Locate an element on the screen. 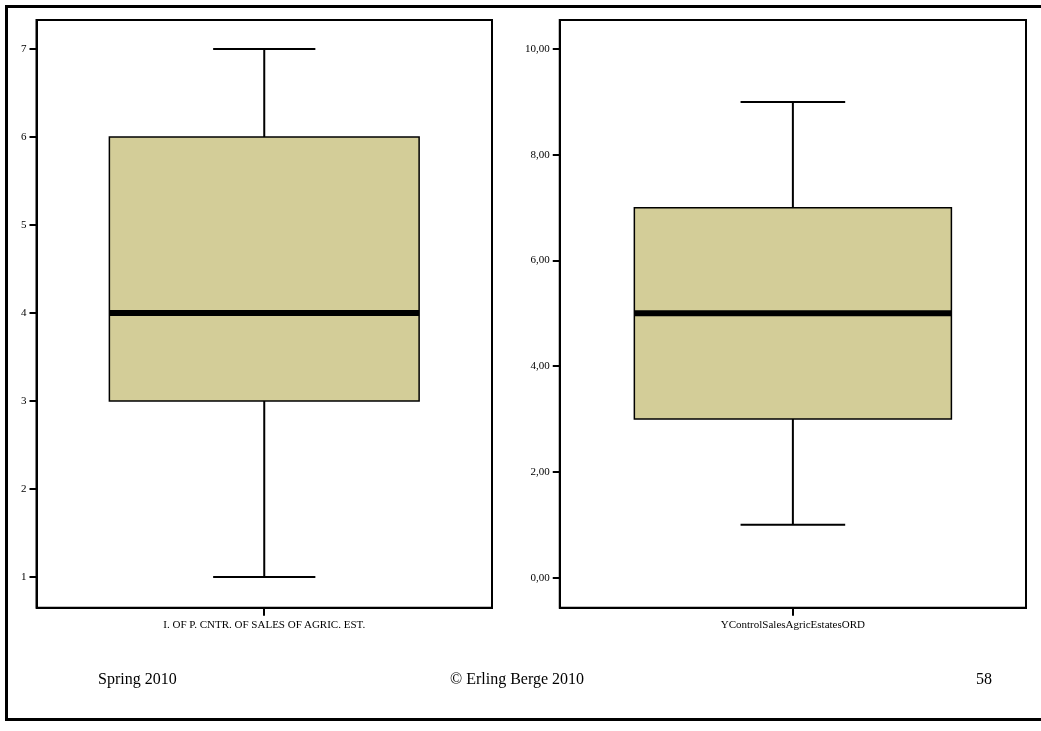 The height and width of the screenshot is (731, 1041). text: Spring 2010 is located at coordinates (137, 679).